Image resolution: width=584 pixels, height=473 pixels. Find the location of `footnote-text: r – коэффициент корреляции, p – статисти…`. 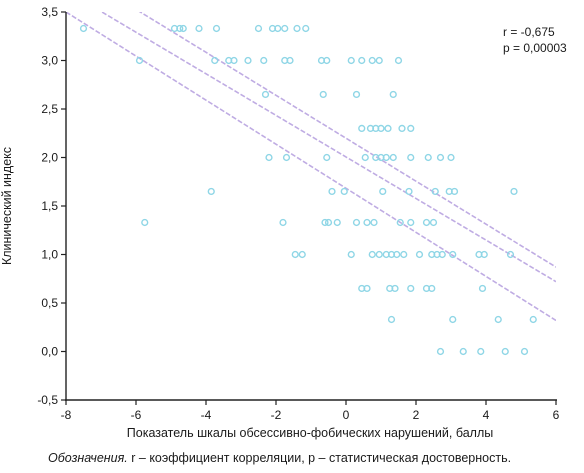

footnote-text: r – коэффициент корреляции, p – статисти… is located at coordinates (319, 458).